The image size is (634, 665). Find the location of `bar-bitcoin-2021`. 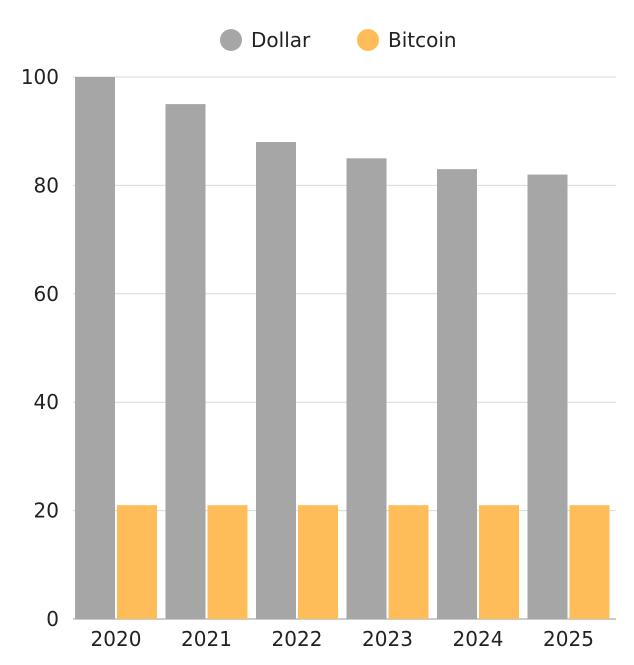

bar-bitcoin-2021 is located at coordinates (227, 562).